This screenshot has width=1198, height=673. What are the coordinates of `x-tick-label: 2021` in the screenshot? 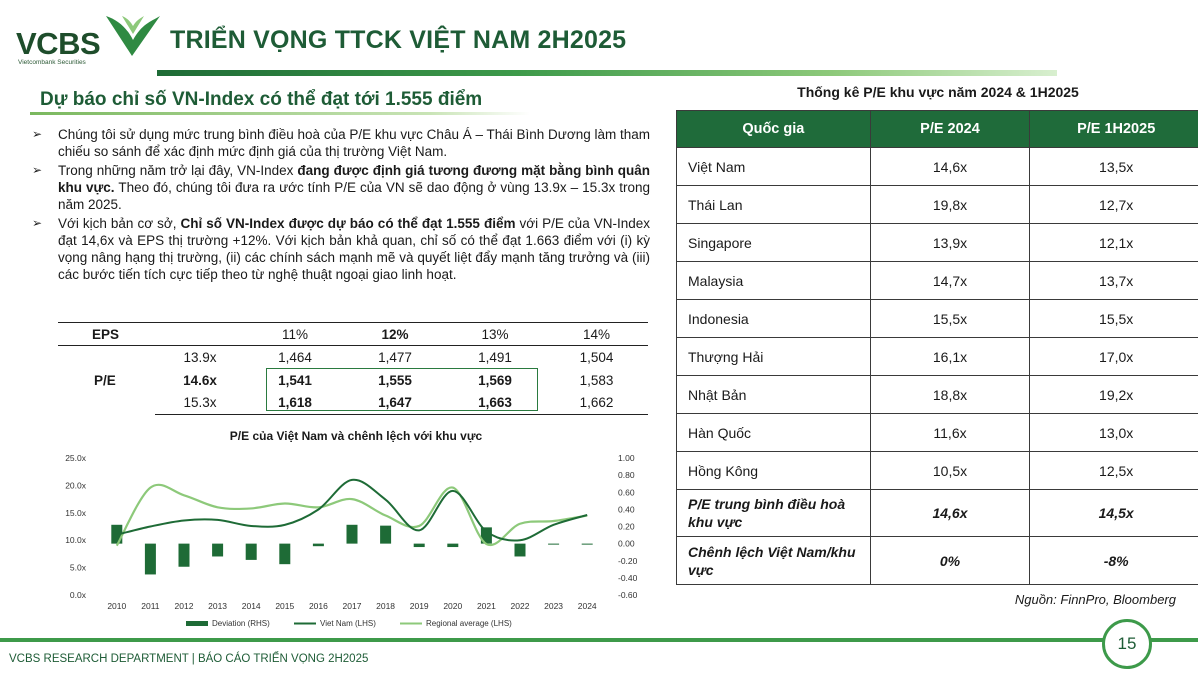 It's located at (486, 606).